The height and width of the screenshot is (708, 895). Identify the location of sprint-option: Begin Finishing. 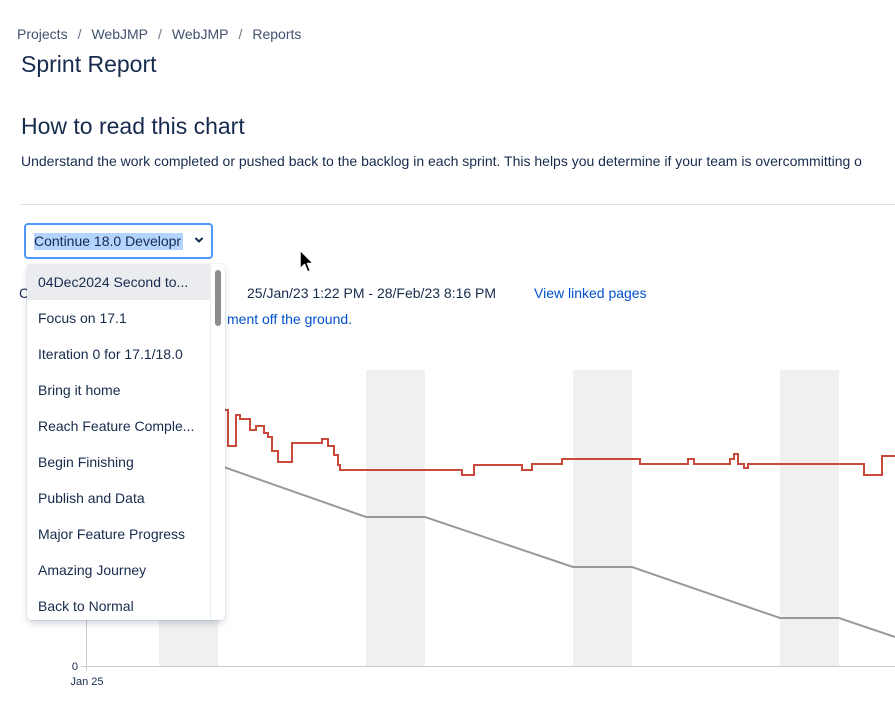
(86, 462).